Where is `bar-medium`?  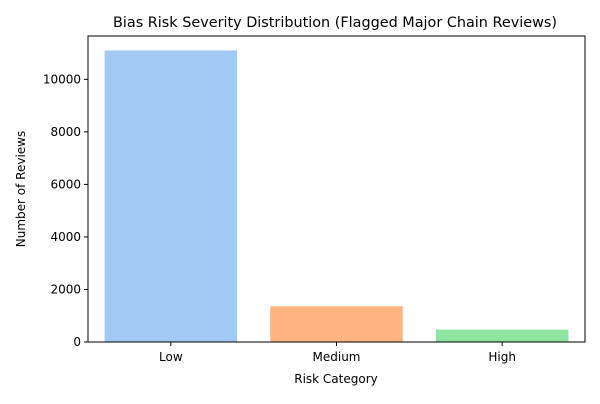
bar-medium is located at coordinates (336, 324).